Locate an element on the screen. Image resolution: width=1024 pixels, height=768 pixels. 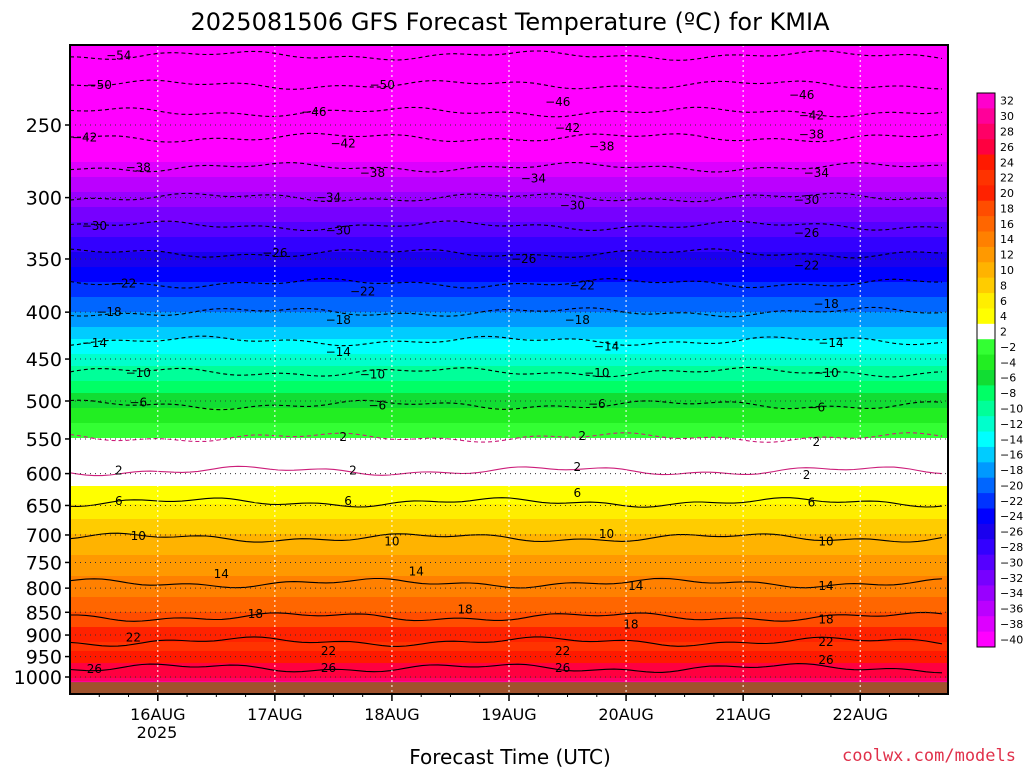
colorbar-label: −30 is located at coordinates (1011, 562).